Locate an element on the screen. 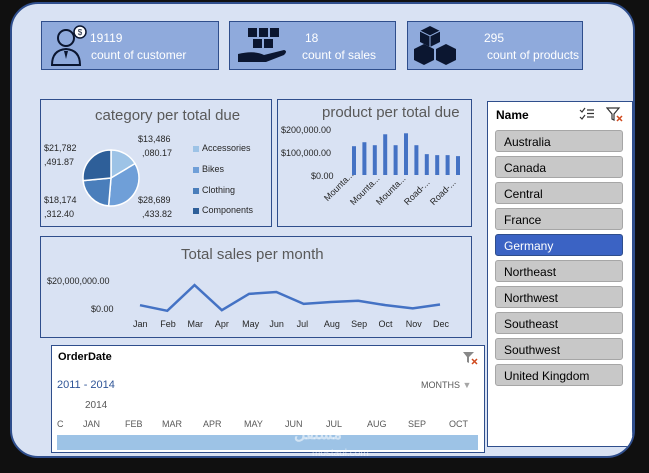 The image size is (649, 473). sales-month-label: Nov is located at coordinates (413, 324).